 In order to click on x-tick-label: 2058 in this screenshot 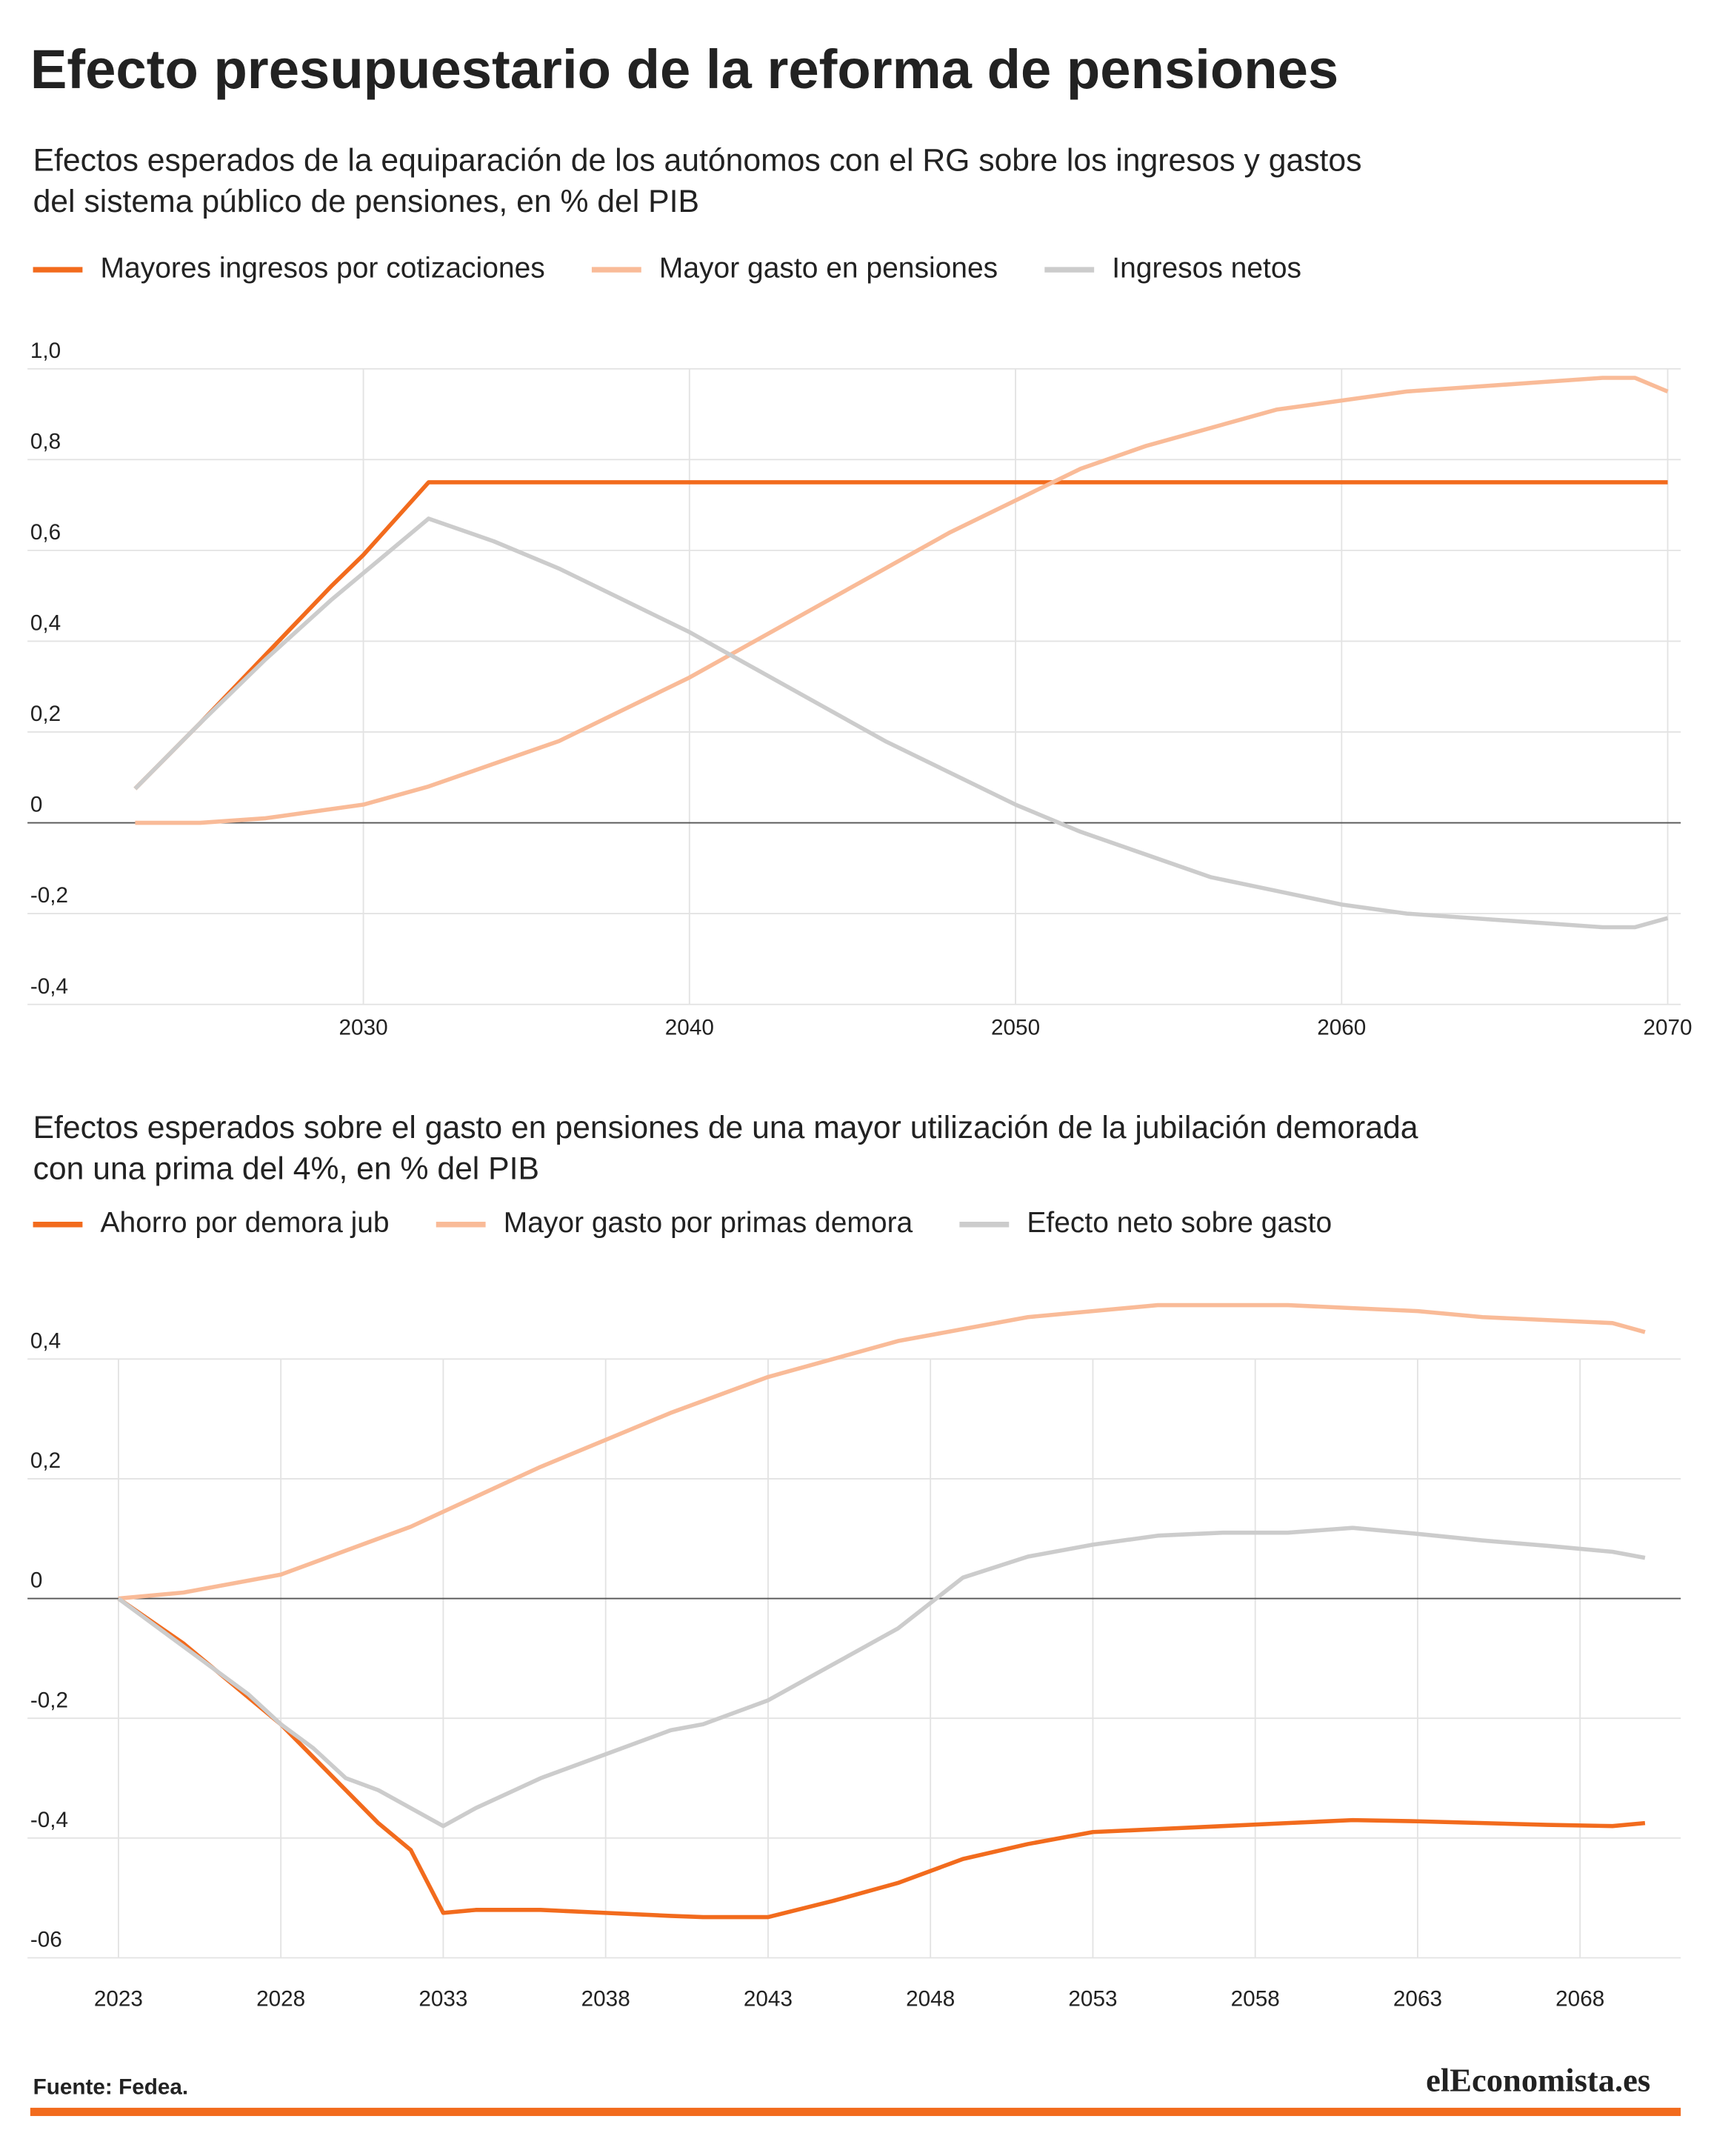, I will do `click(1255, 1998)`.